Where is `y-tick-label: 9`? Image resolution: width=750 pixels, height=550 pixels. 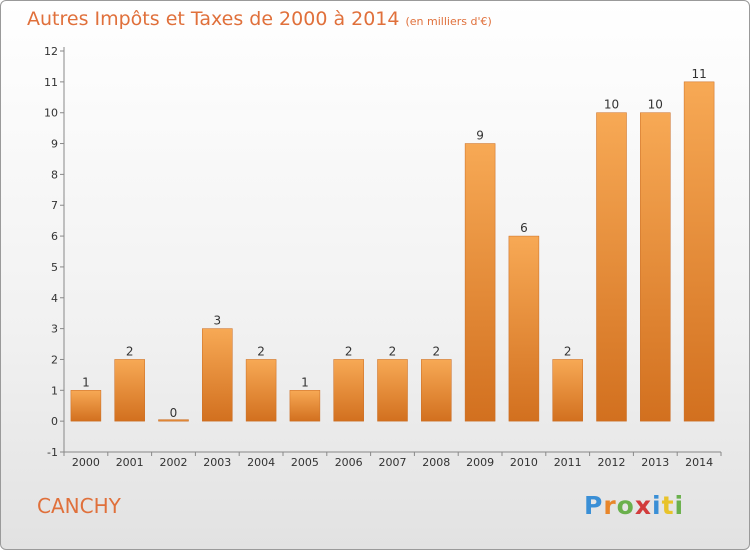 y-tick-label: 9 is located at coordinates (54, 144).